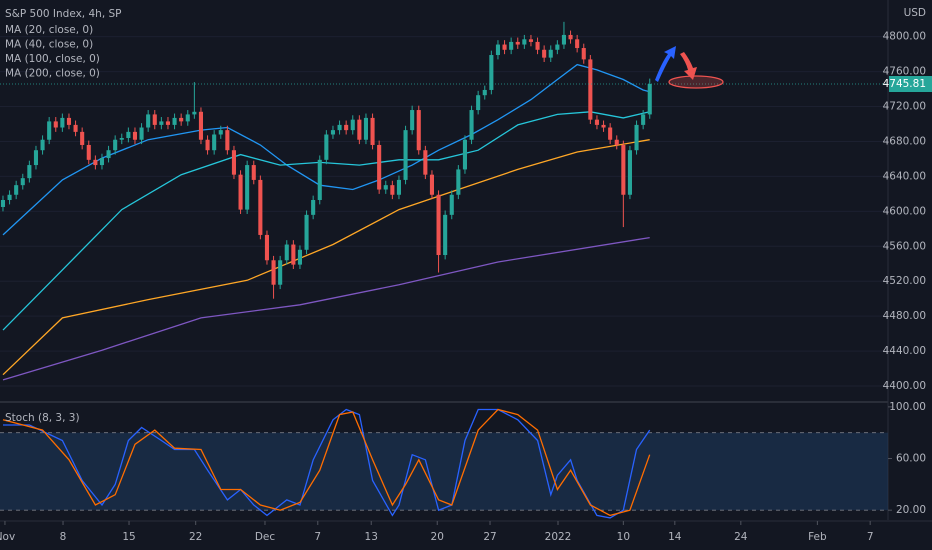 This screenshot has width=932, height=550. I want to click on legend-entry: MA (40, close, 0), so click(49, 45).